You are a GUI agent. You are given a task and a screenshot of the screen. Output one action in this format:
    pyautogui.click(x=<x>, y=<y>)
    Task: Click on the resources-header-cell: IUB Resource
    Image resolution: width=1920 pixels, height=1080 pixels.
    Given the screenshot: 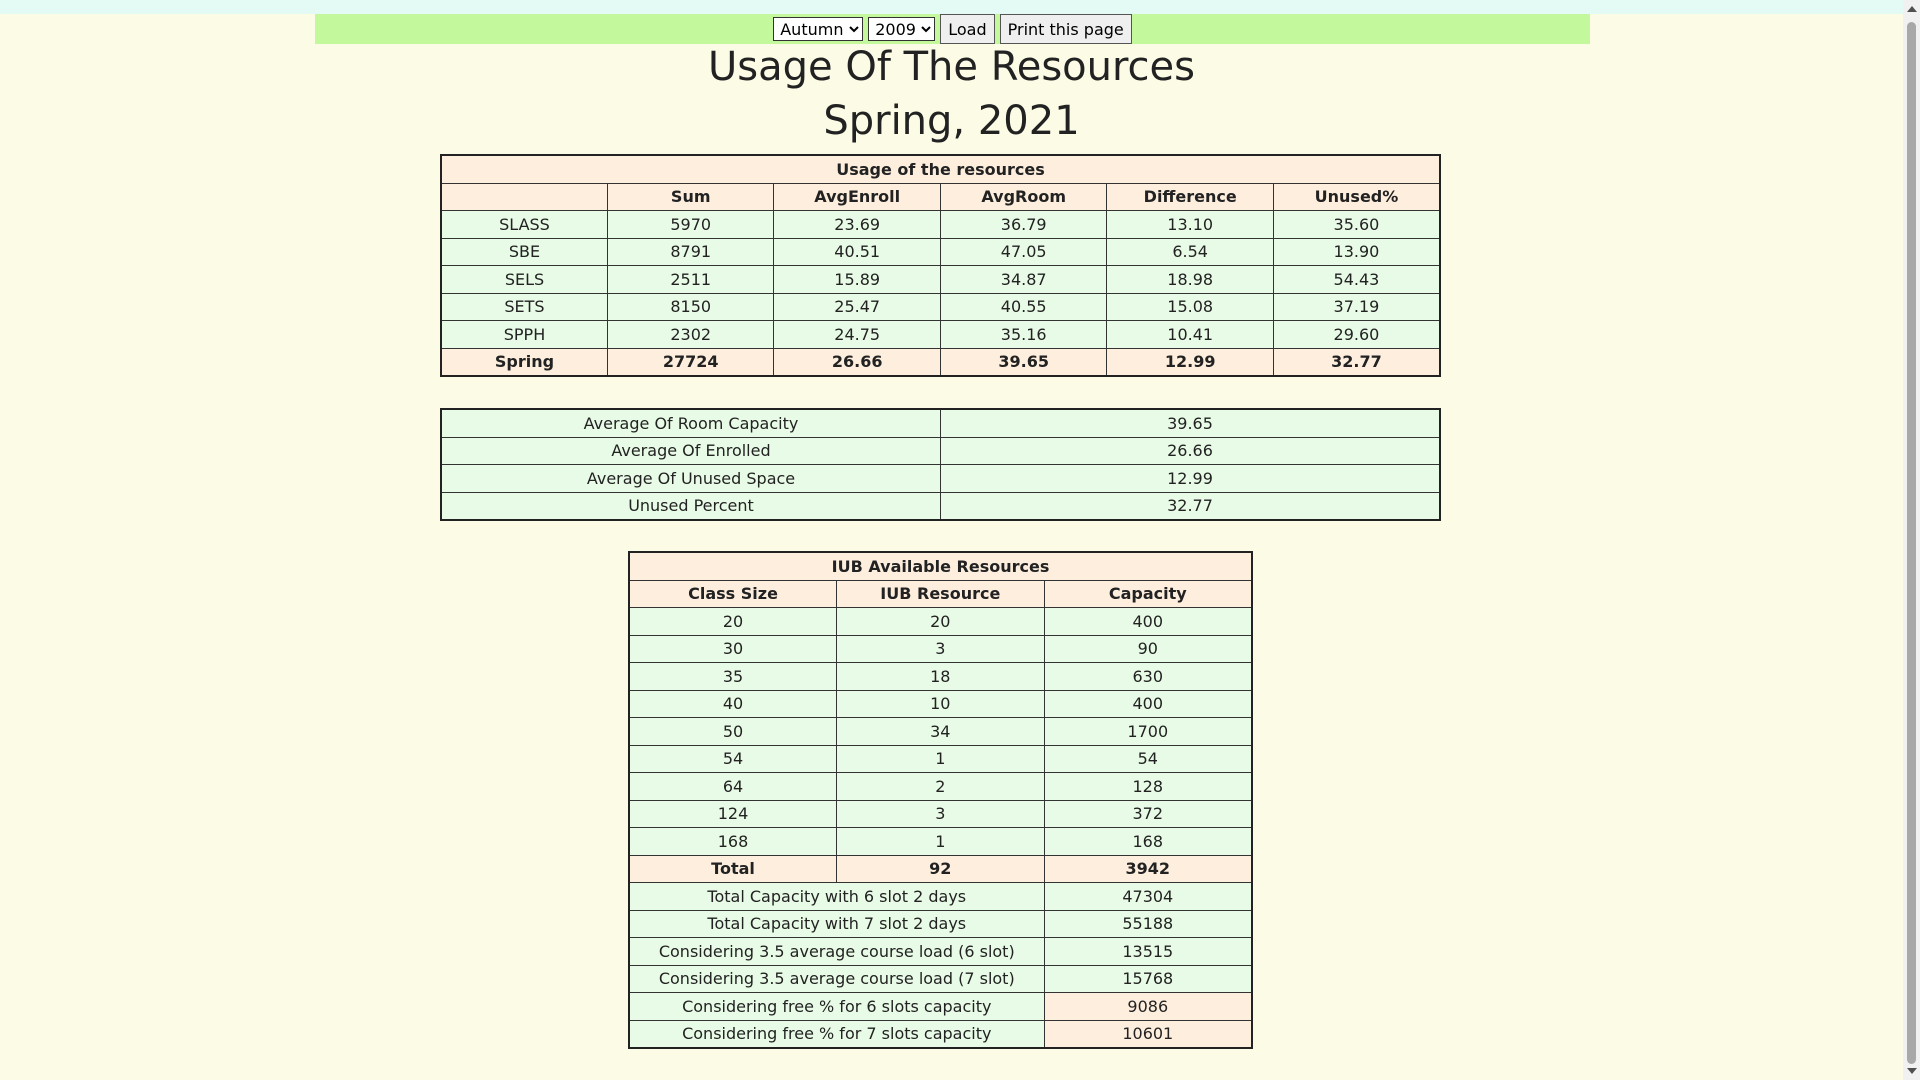 What is the action you would take?
    pyautogui.click(x=940, y=593)
    